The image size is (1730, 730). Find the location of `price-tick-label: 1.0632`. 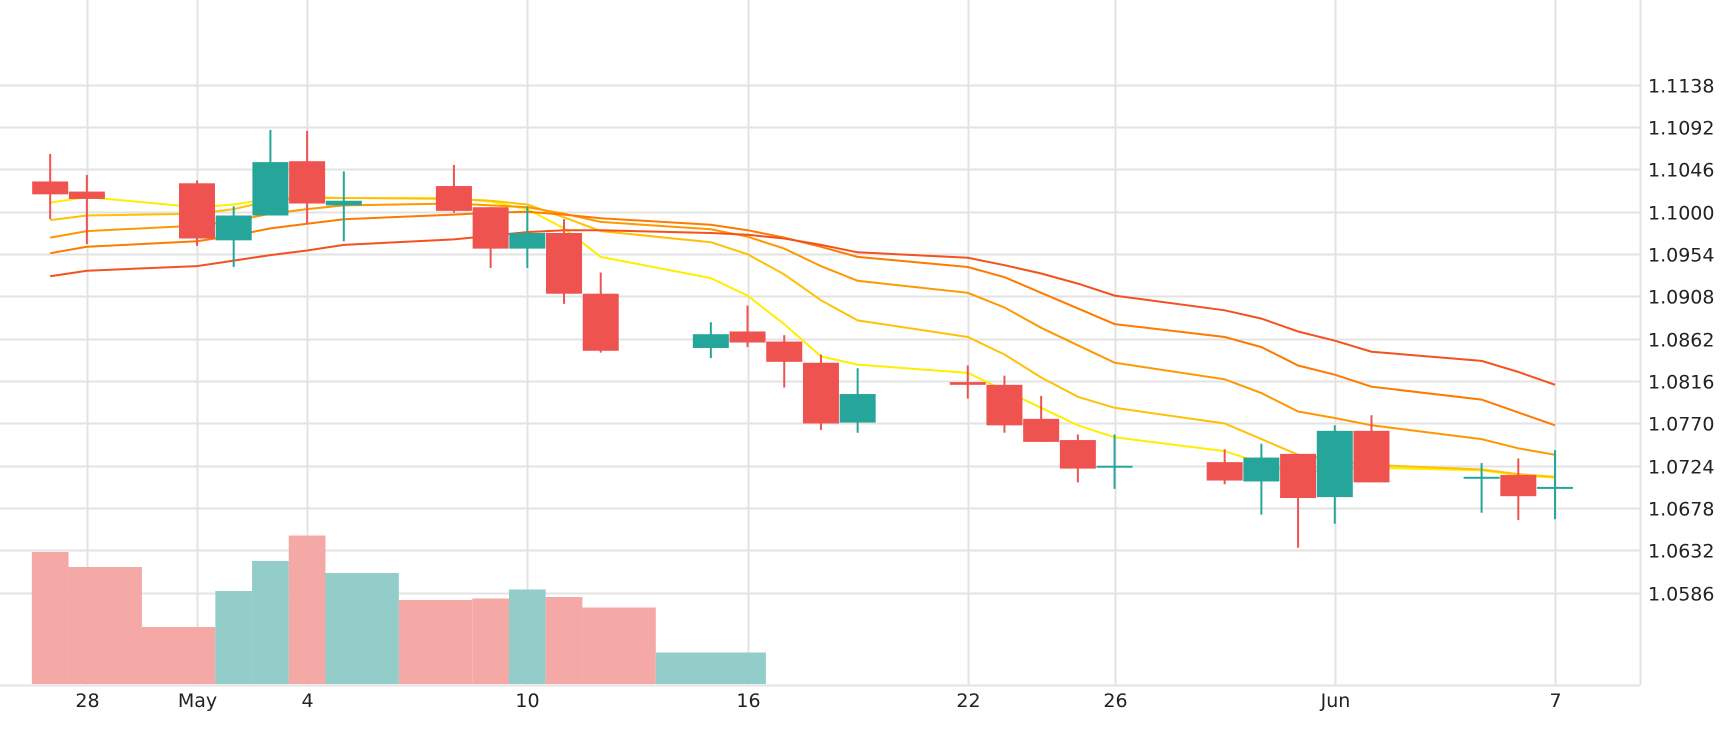

price-tick-label: 1.0632 is located at coordinates (1681, 552).